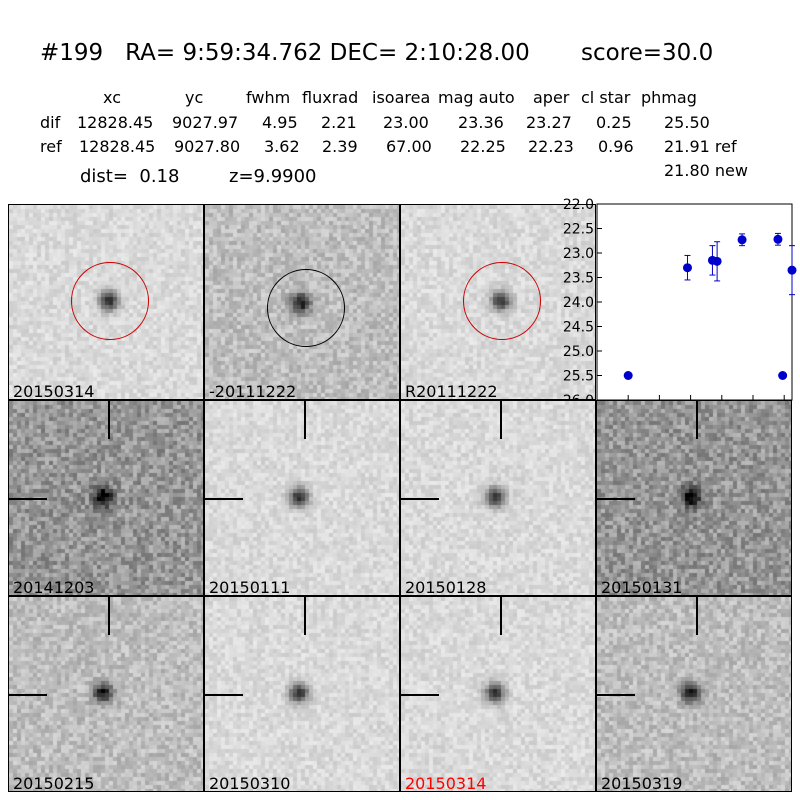  I want to click on row-ref-fwhm: 3.62, so click(282, 146).